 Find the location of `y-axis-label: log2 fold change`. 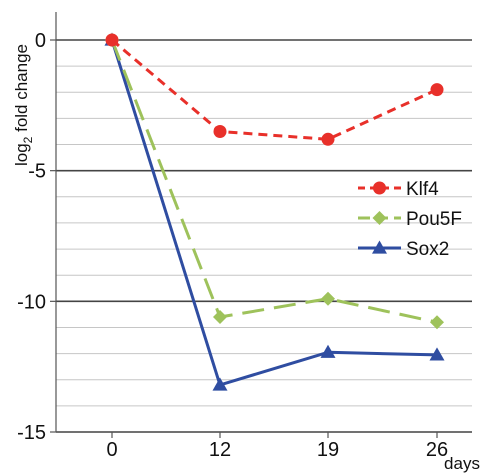

y-axis-label: log2 fold change is located at coordinates (23, 105).